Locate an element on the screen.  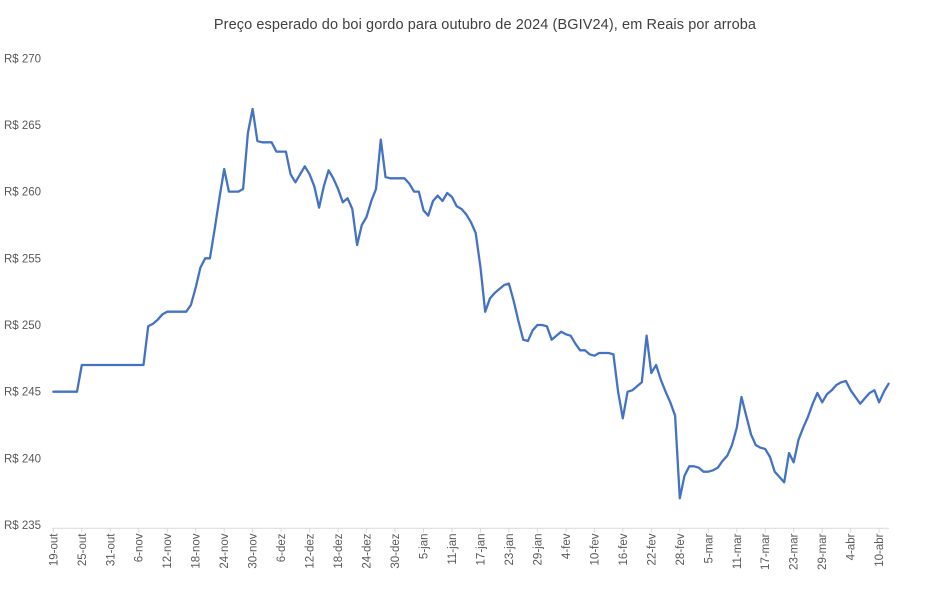
y-axis-label: R$ 240 is located at coordinates (22, 459).